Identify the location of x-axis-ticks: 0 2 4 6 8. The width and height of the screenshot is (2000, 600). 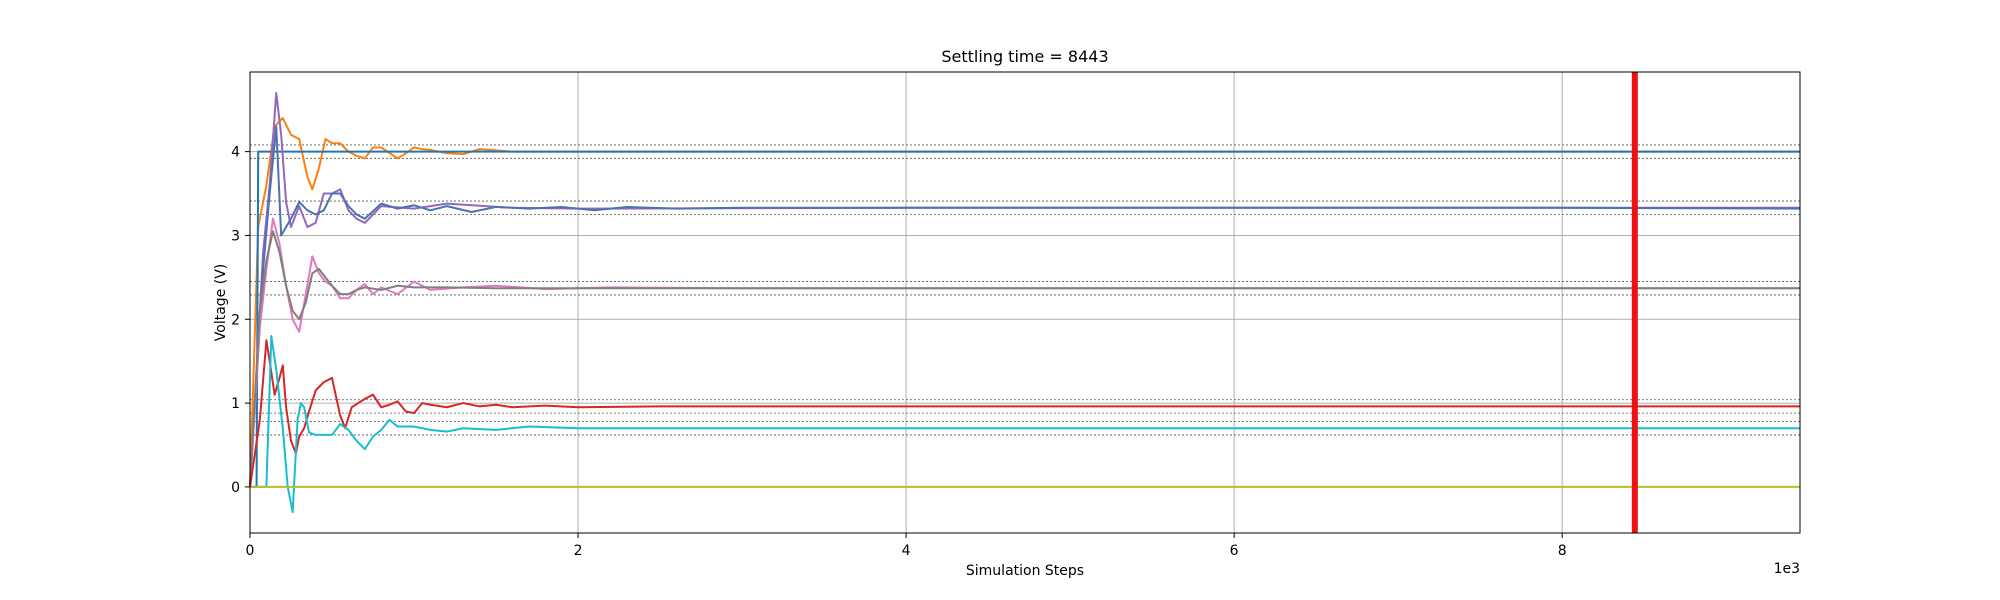
(906, 546).